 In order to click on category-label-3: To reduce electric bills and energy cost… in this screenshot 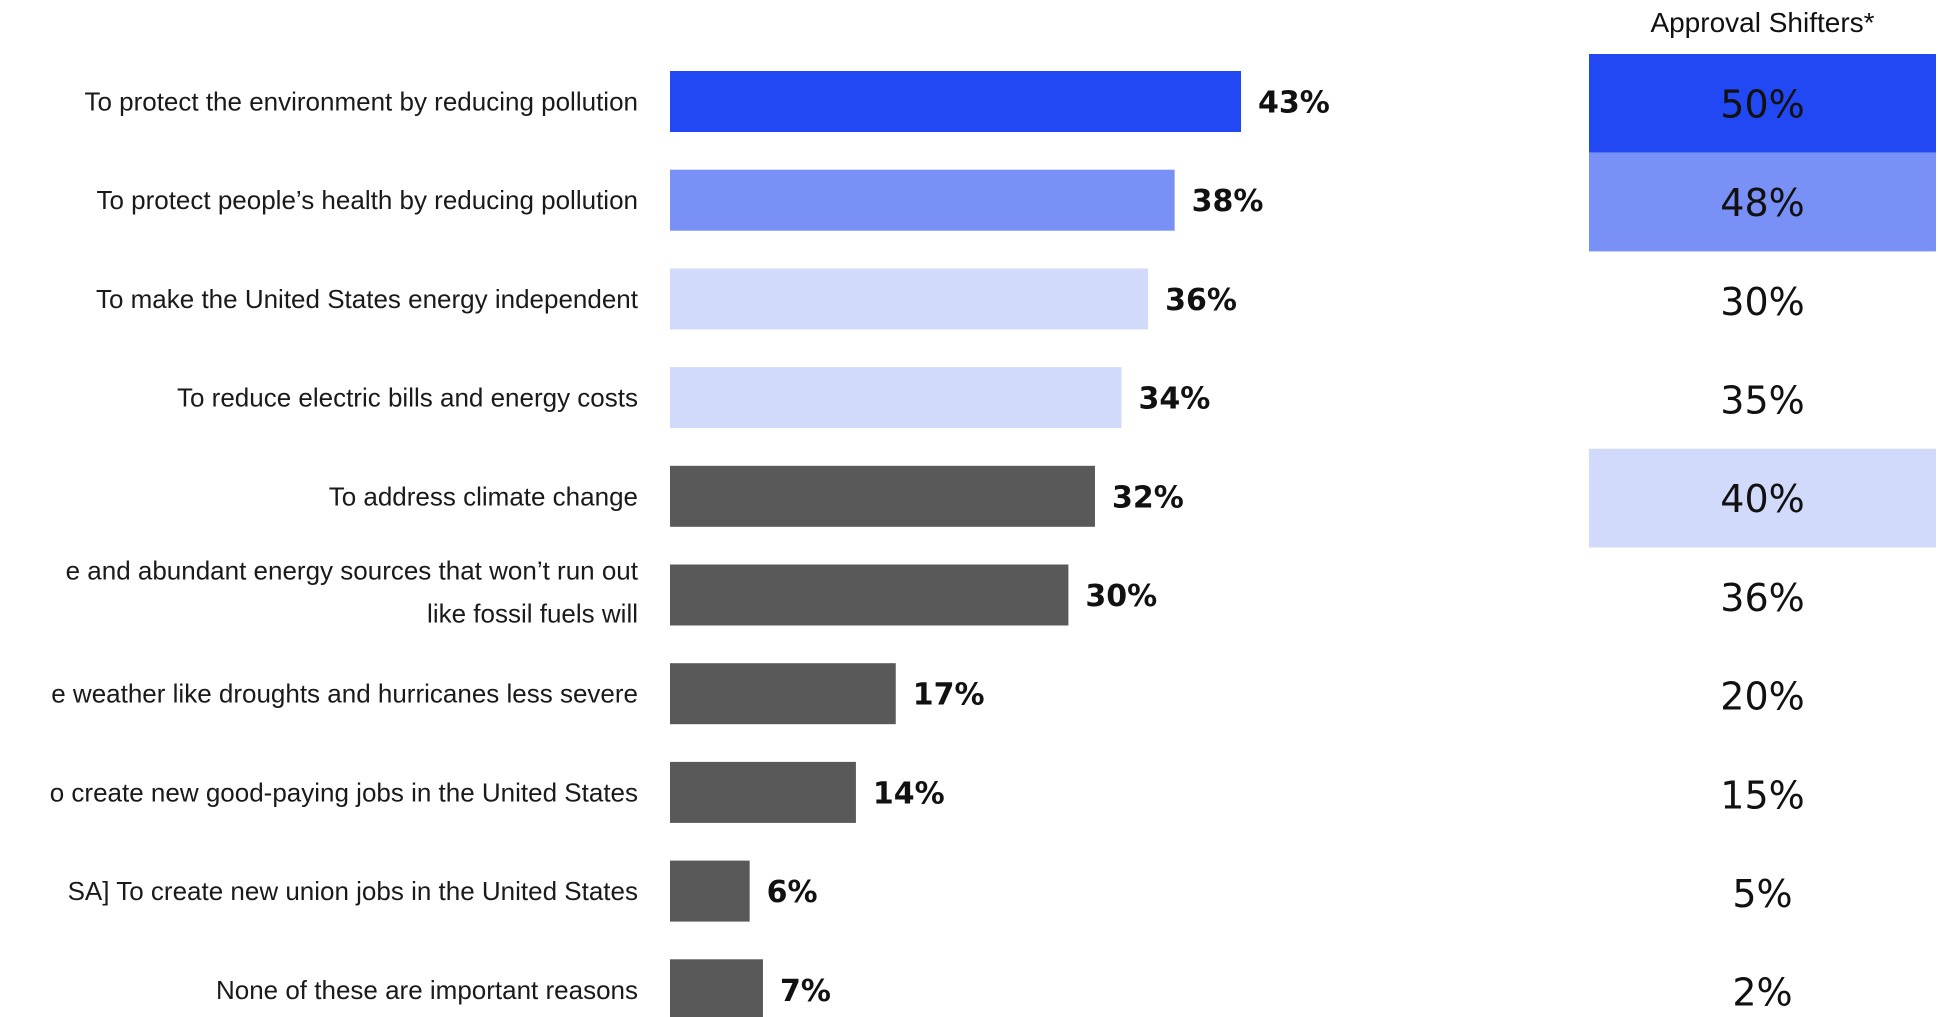, I will do `click(407, 398)`.